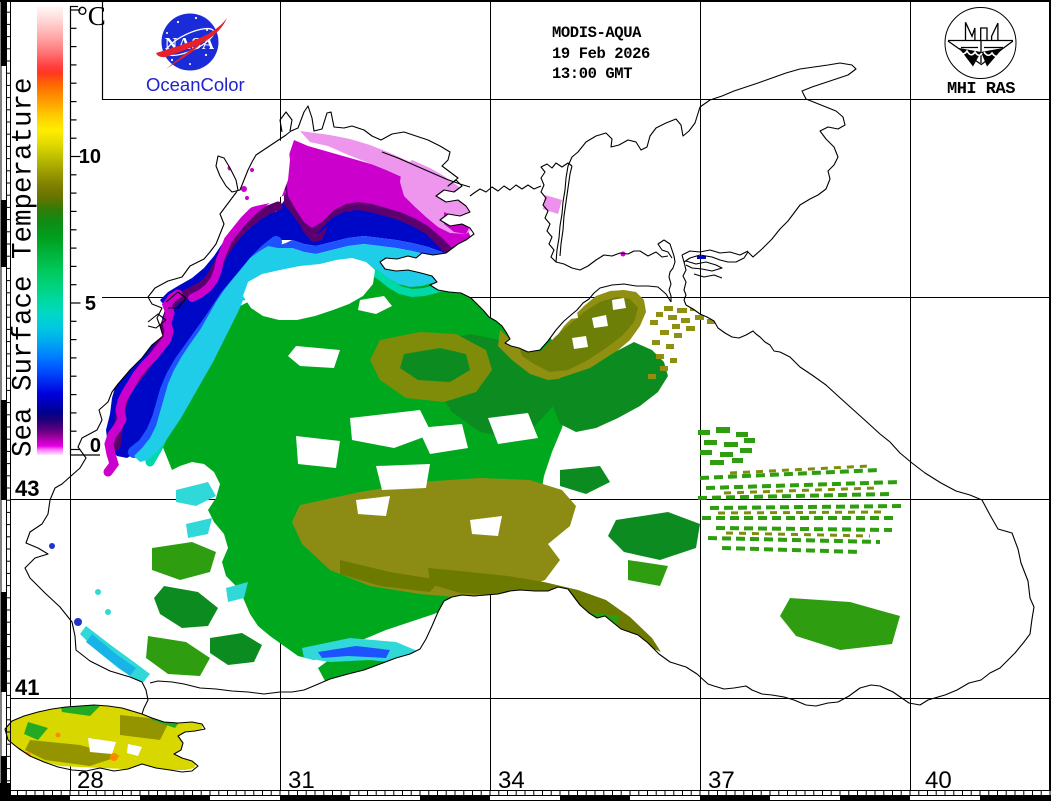  I want to click on svg-text: 34, so click(511, 780).